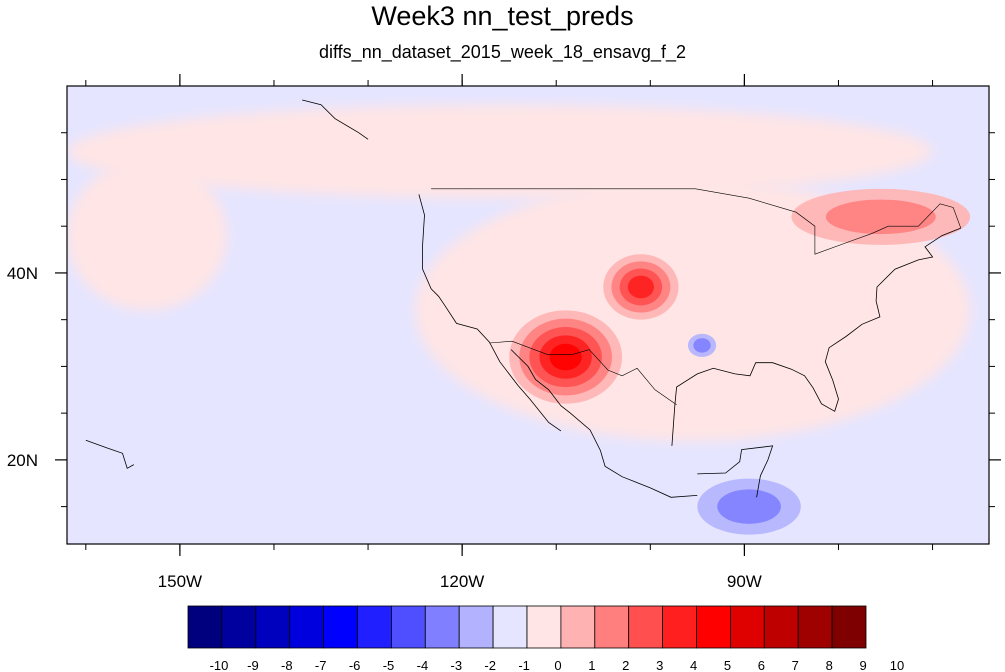 This screenshot has width=1005, height=672. Describe the element at coordinates (727, 665) in the screenshot. I see `colorbar-label: 5` at that location.